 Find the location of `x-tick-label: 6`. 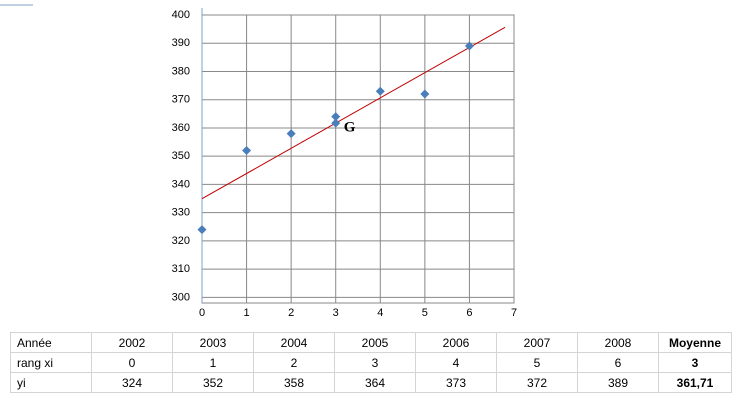

x-tick-label: 6 is located at coordinates (469, 313).